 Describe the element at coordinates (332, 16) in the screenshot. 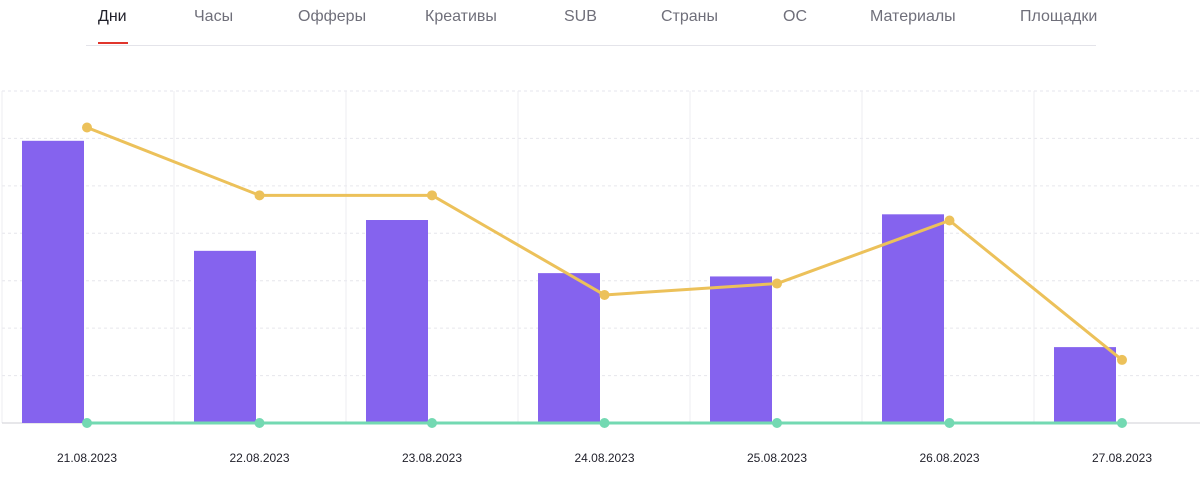

I see `tab-offers: Офферы` at that location.